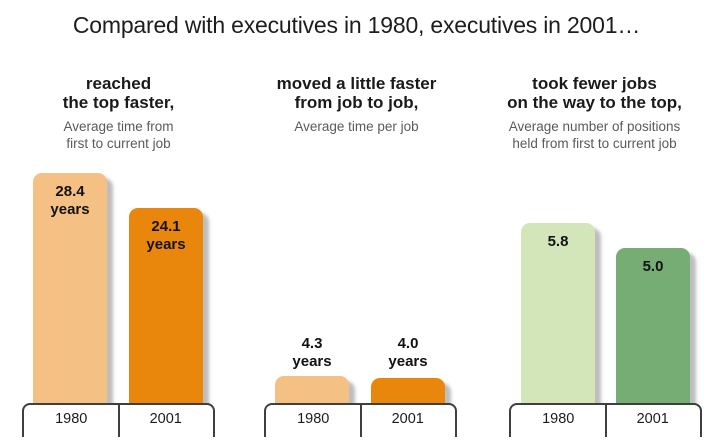  Describe the element at coordinates (166, 235) in the screenshot. I see `bar-value-label: 24.1 years` at that location.